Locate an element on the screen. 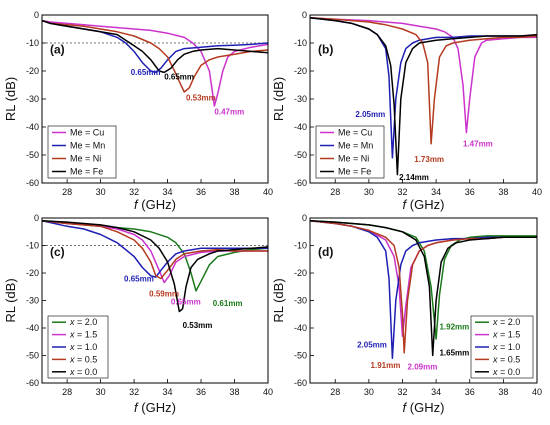  peak-annotation: 2.14mm is located at coordinates (414, 177).